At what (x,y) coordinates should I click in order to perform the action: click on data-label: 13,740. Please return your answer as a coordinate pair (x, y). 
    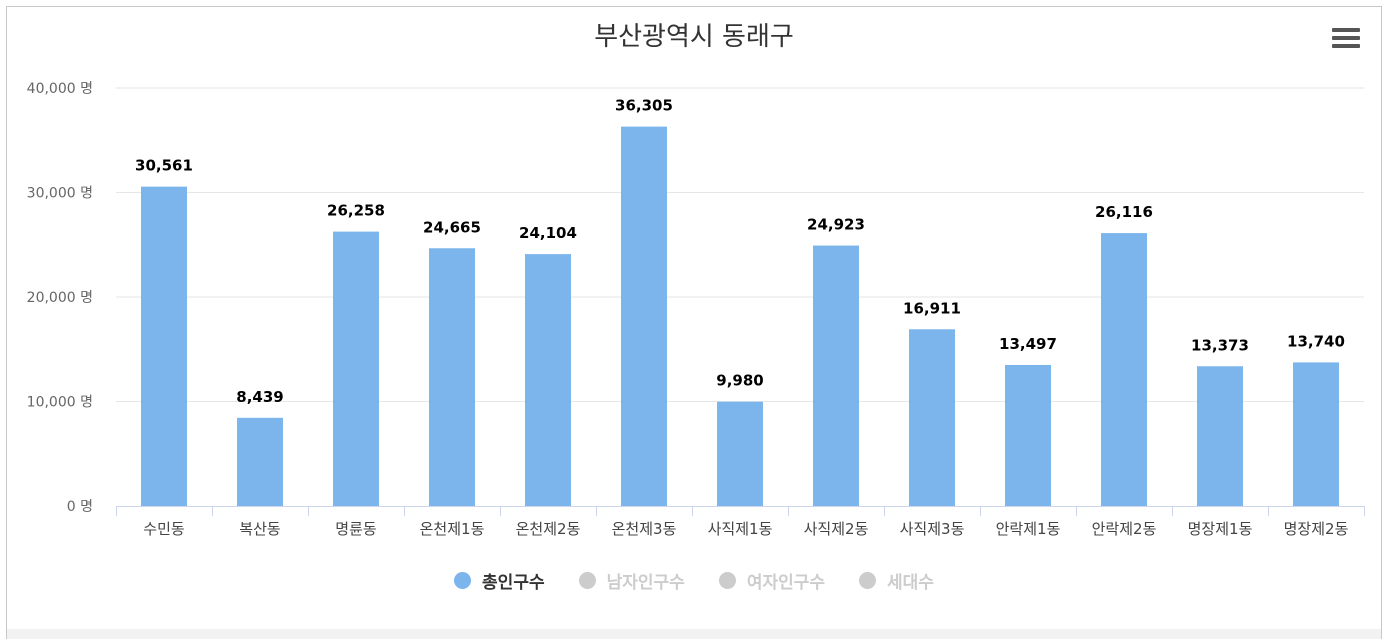
    Looking at the image, I should click on (1316, 341).